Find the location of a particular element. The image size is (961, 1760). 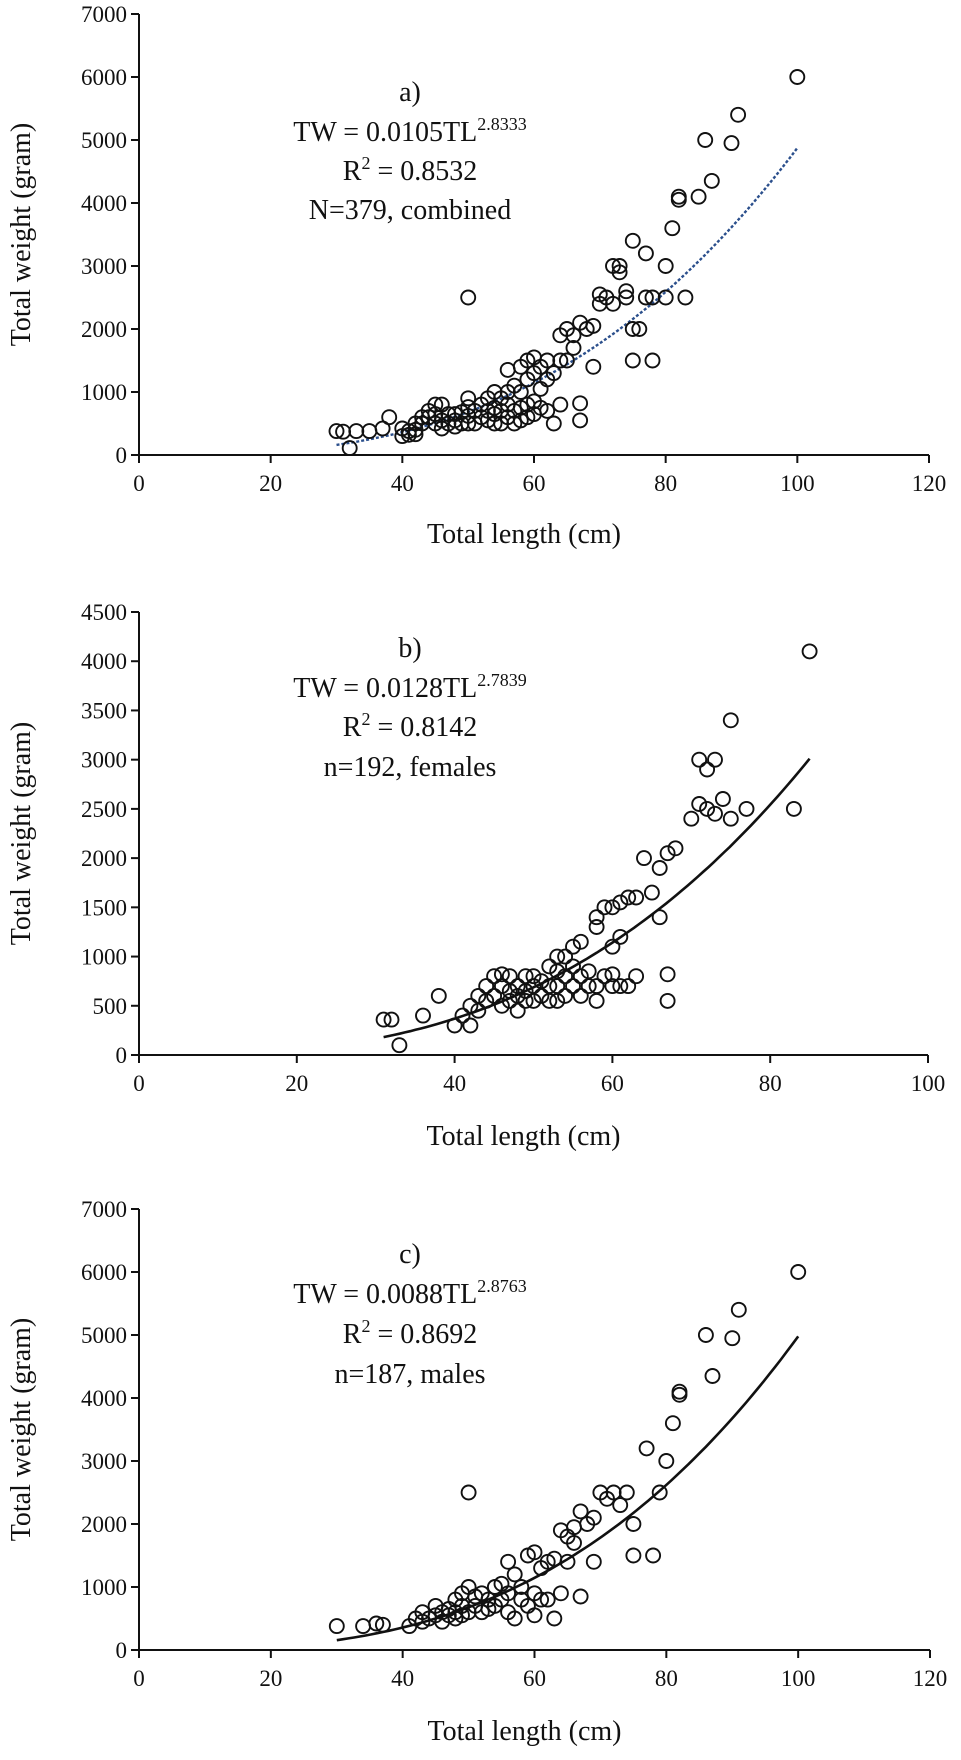

r-squared-value: = 0.8142 is located at coordinates (423, 727).